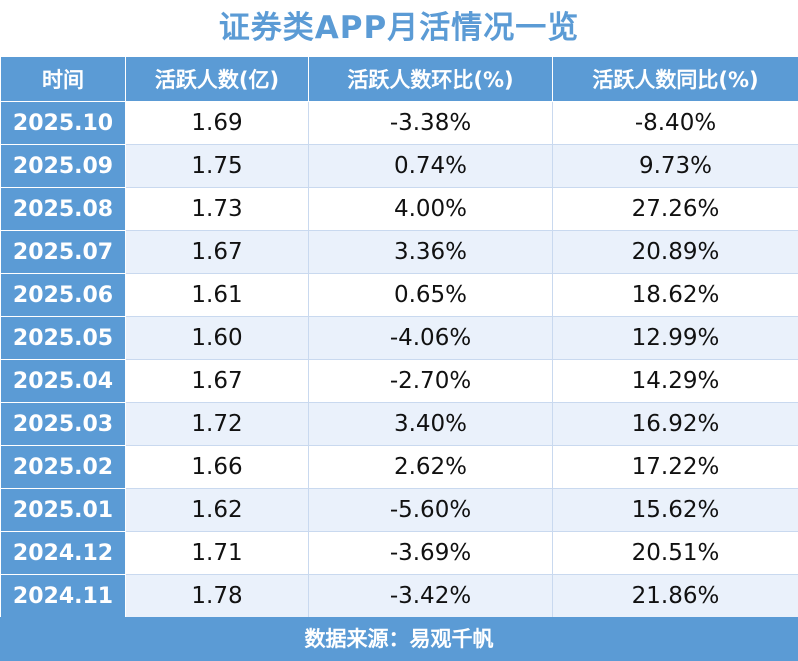 The width and height of the screenshot is (798, 661). I want to click on column-header: 活跃人数(亿), so click(217, 79).